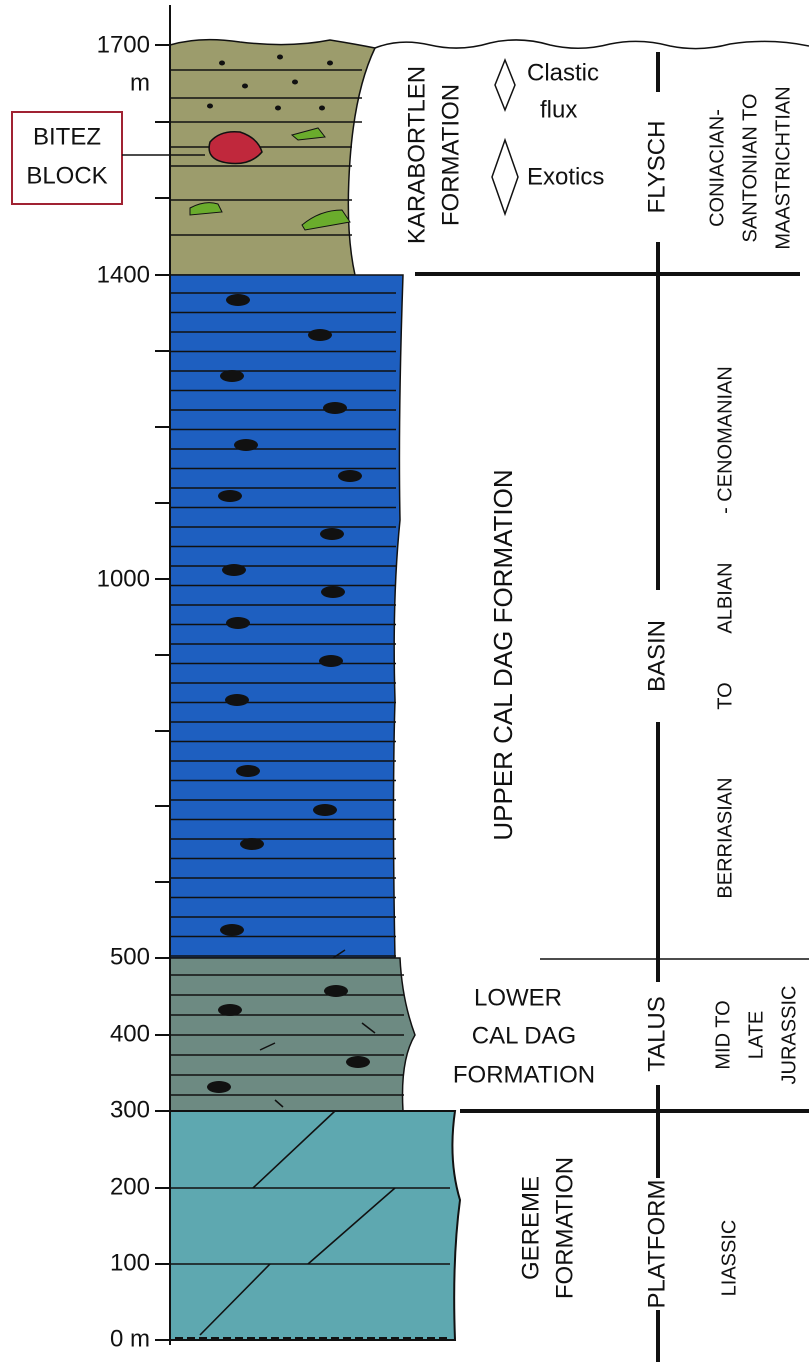 Image resolution: width=809 pixels, height=1364 pixels. I want to click on age: ALBIAN, so click(725, 597).